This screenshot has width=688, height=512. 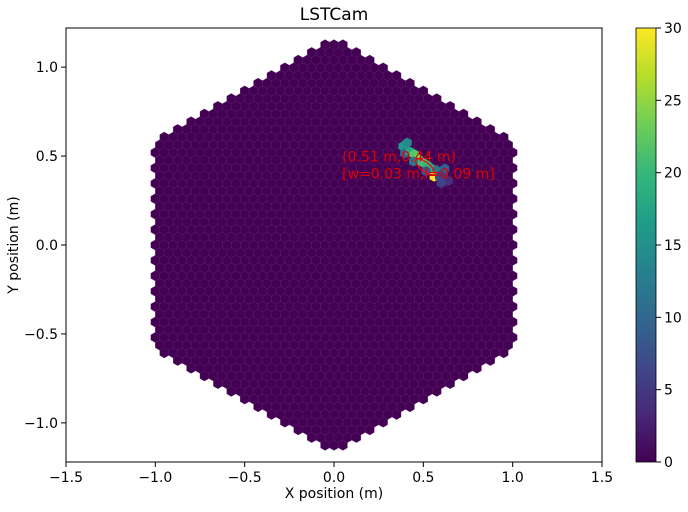 I want to click on hillas-overlay: (0.51 m,0.44 m)[w=0.03 m,l=0.09 m], so click(x=418, y=166).